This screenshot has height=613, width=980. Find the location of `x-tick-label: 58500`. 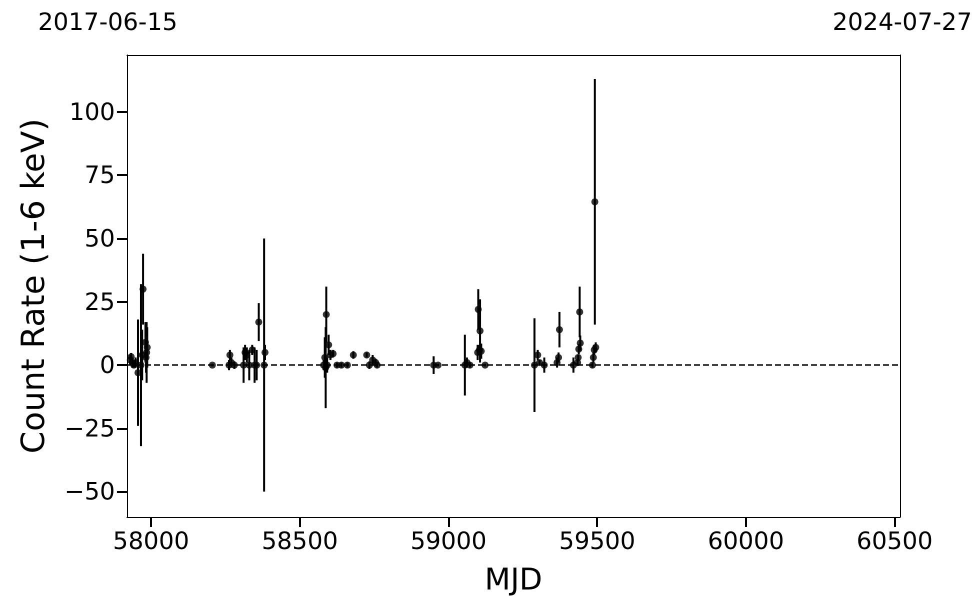

x-tick-label: 58500 is located at coordinates (300, 541).